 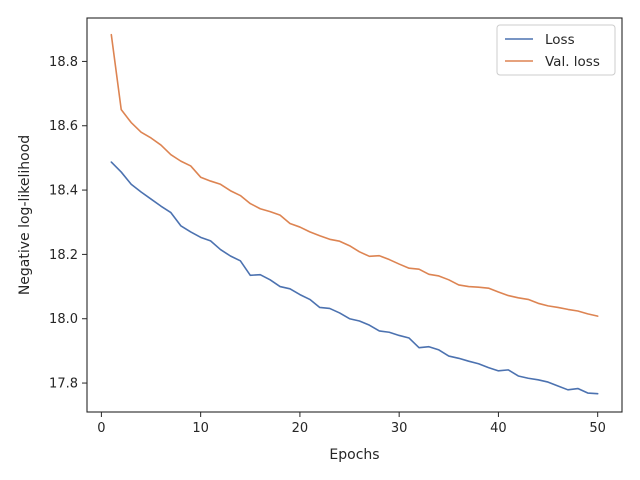 What do you see at coordinates (25, 215) in the screenshot?
I see `y-axis-label: Negative log-likelihood` at bounding box center [25, 215].